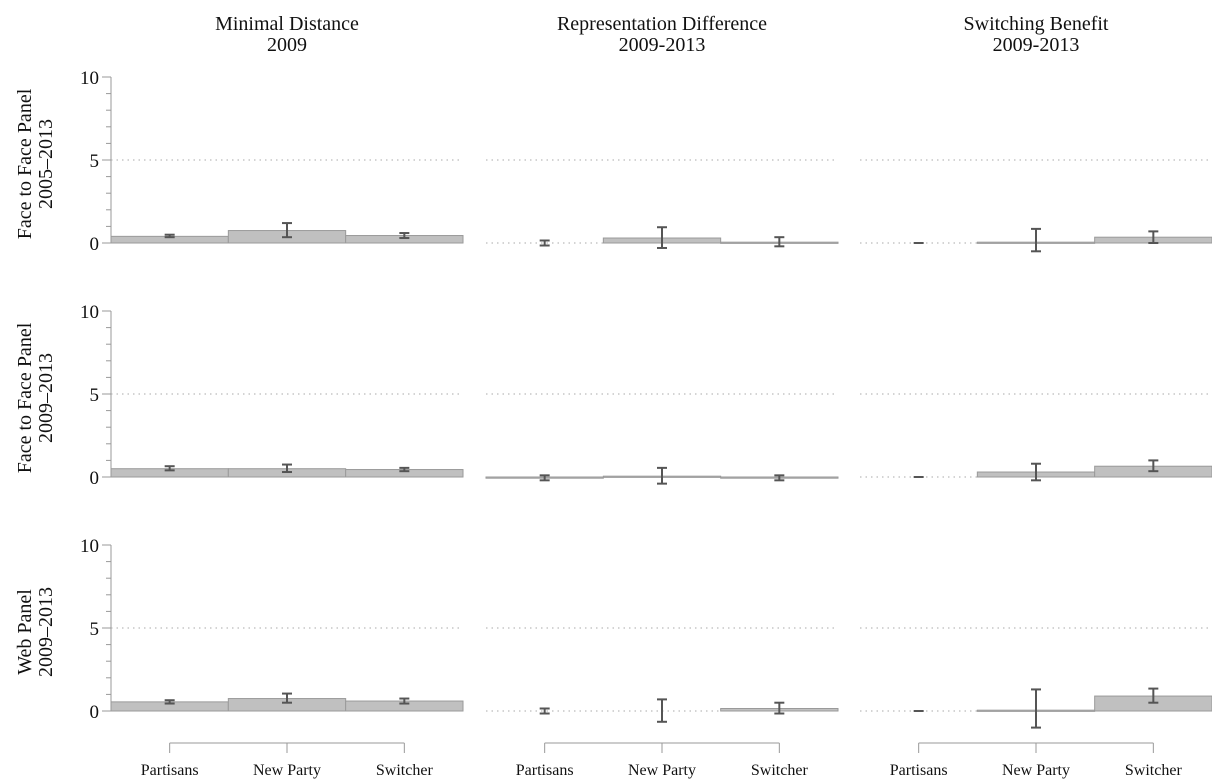 Image resolution: width=1212 pixels, height=782 pixels. What do you see at coordinates (95, 161) in the screenshot?
I see `y-tick-label-0-5: 5` at bounding box center [95, 161].